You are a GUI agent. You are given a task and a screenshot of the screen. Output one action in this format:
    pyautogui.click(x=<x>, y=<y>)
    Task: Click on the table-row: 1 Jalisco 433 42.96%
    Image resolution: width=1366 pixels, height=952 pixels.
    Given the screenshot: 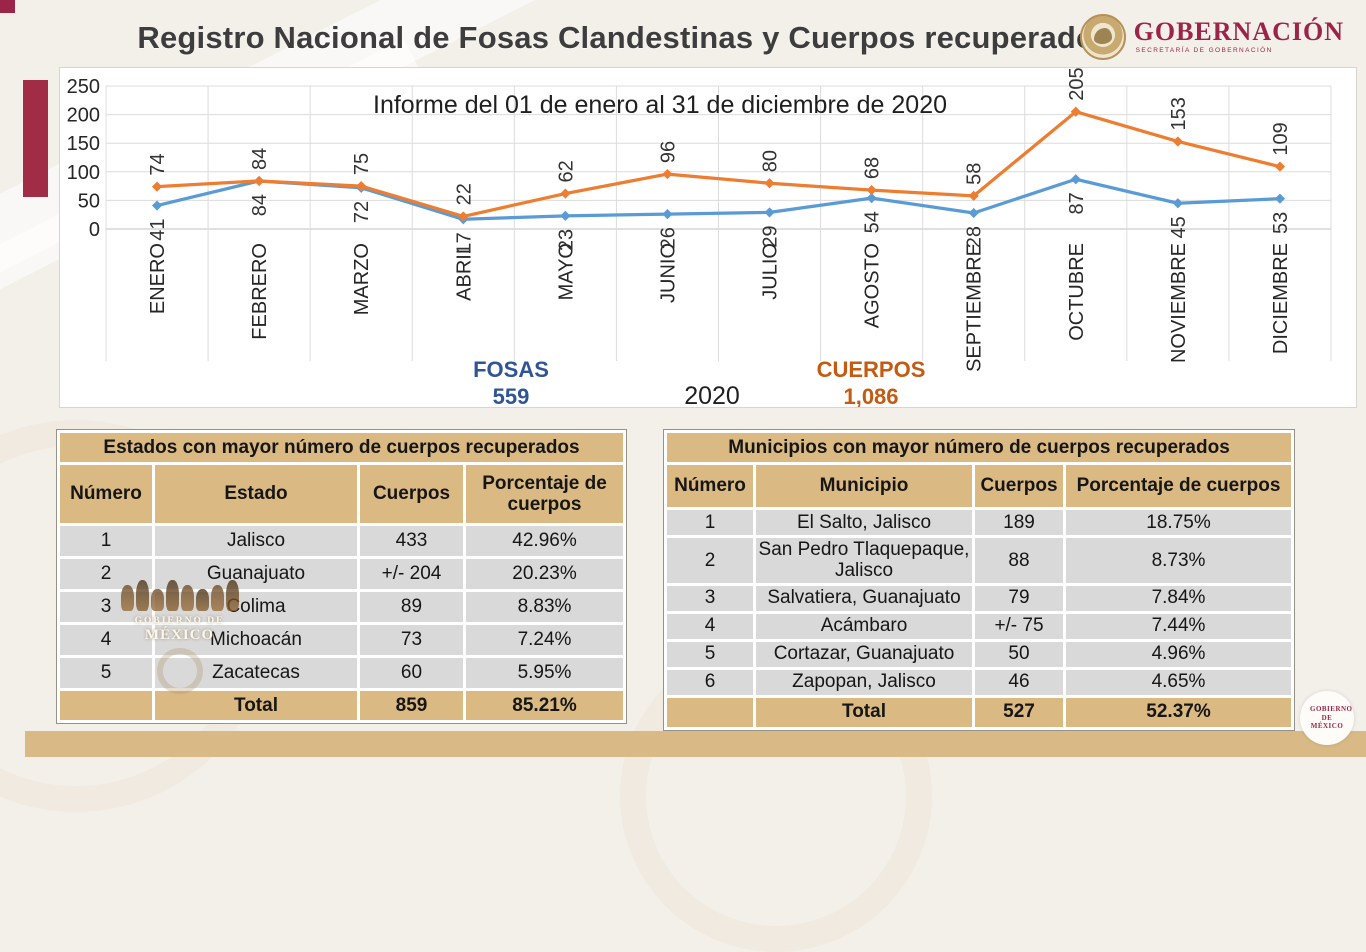 What is the action you would take?
    pyautogui.click(x=342, y=541)
    